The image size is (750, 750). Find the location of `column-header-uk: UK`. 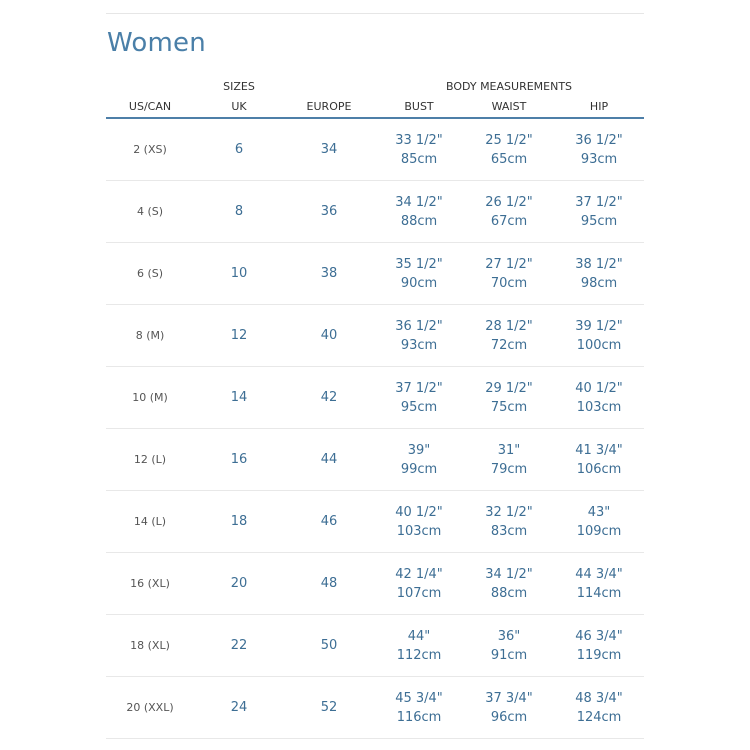

column-header-uk: UK is located at coordinates (239, 106).